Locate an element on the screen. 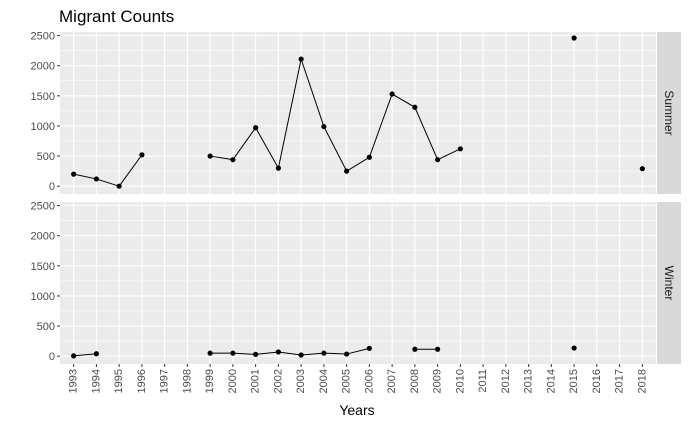  x-axis-title: Years is located at coordinates (356, 410).